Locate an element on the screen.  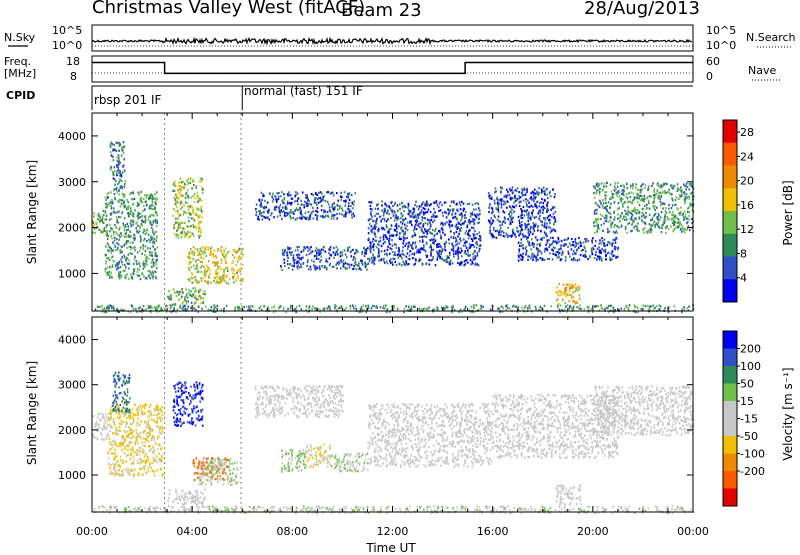
freq-trace is located at coordinates (392, 68).